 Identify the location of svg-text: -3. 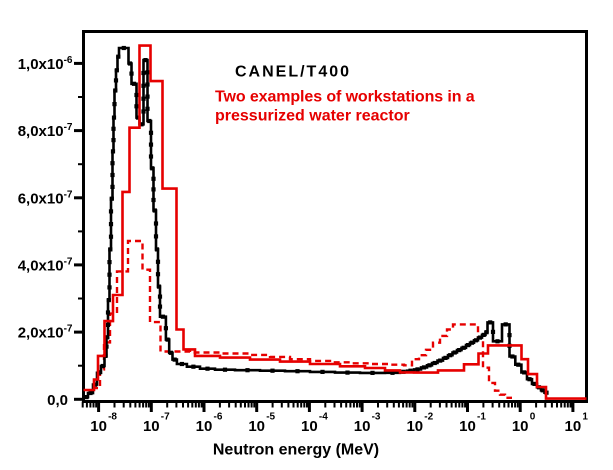
(376, 417).